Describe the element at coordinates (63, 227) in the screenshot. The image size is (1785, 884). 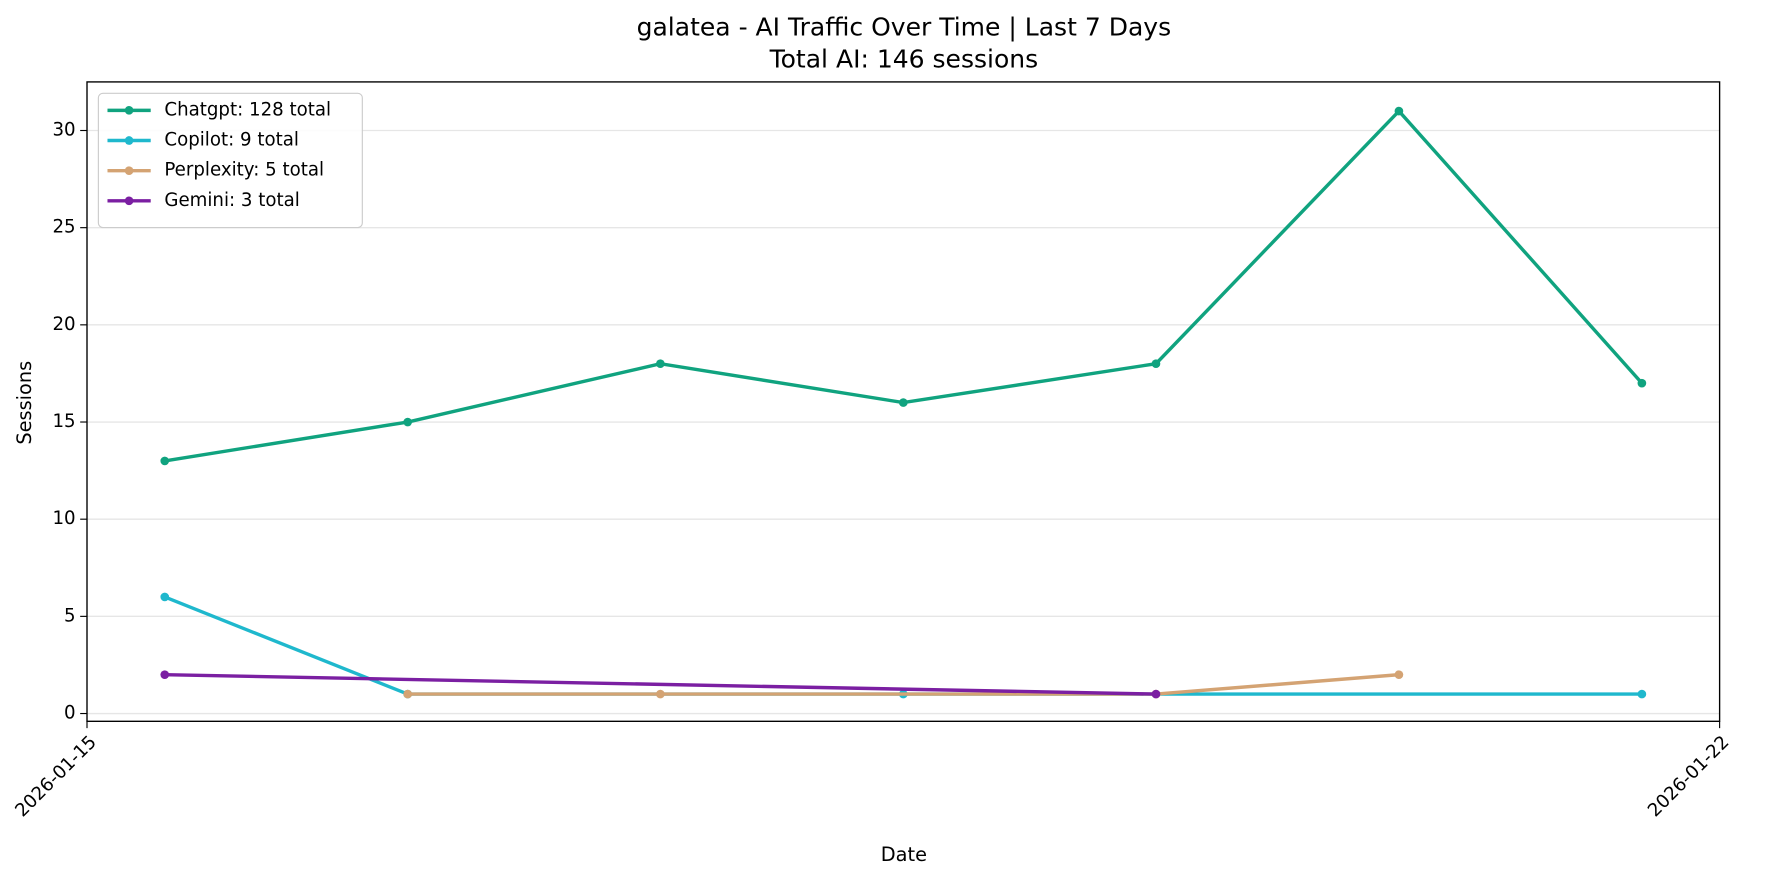
I see `y-tick-label: 25` at that location.